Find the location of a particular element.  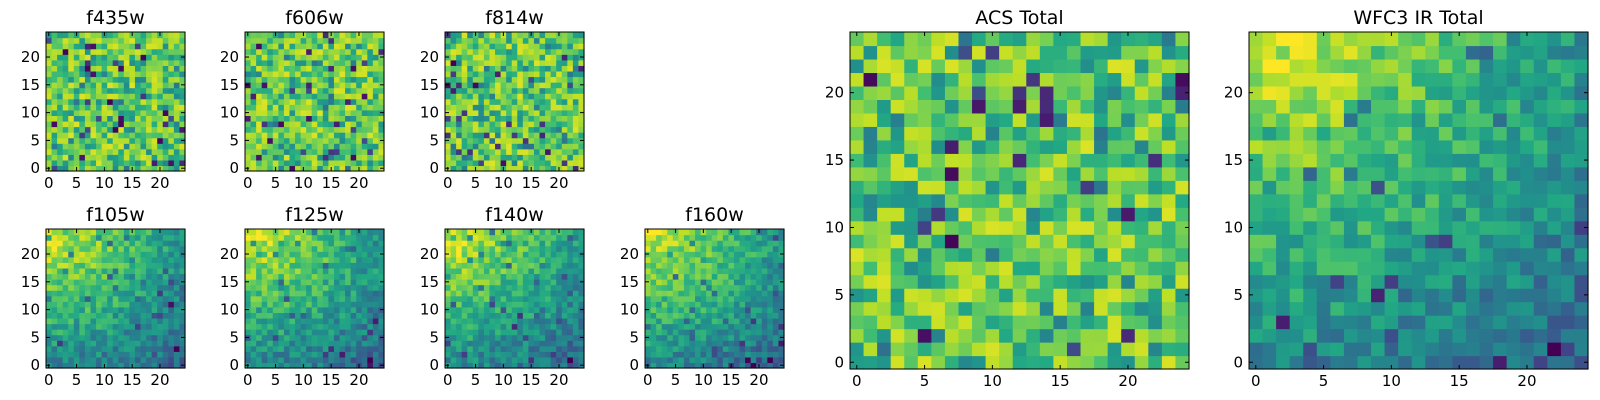

y-tick-label: 5 is located at coordinates (35, 140).